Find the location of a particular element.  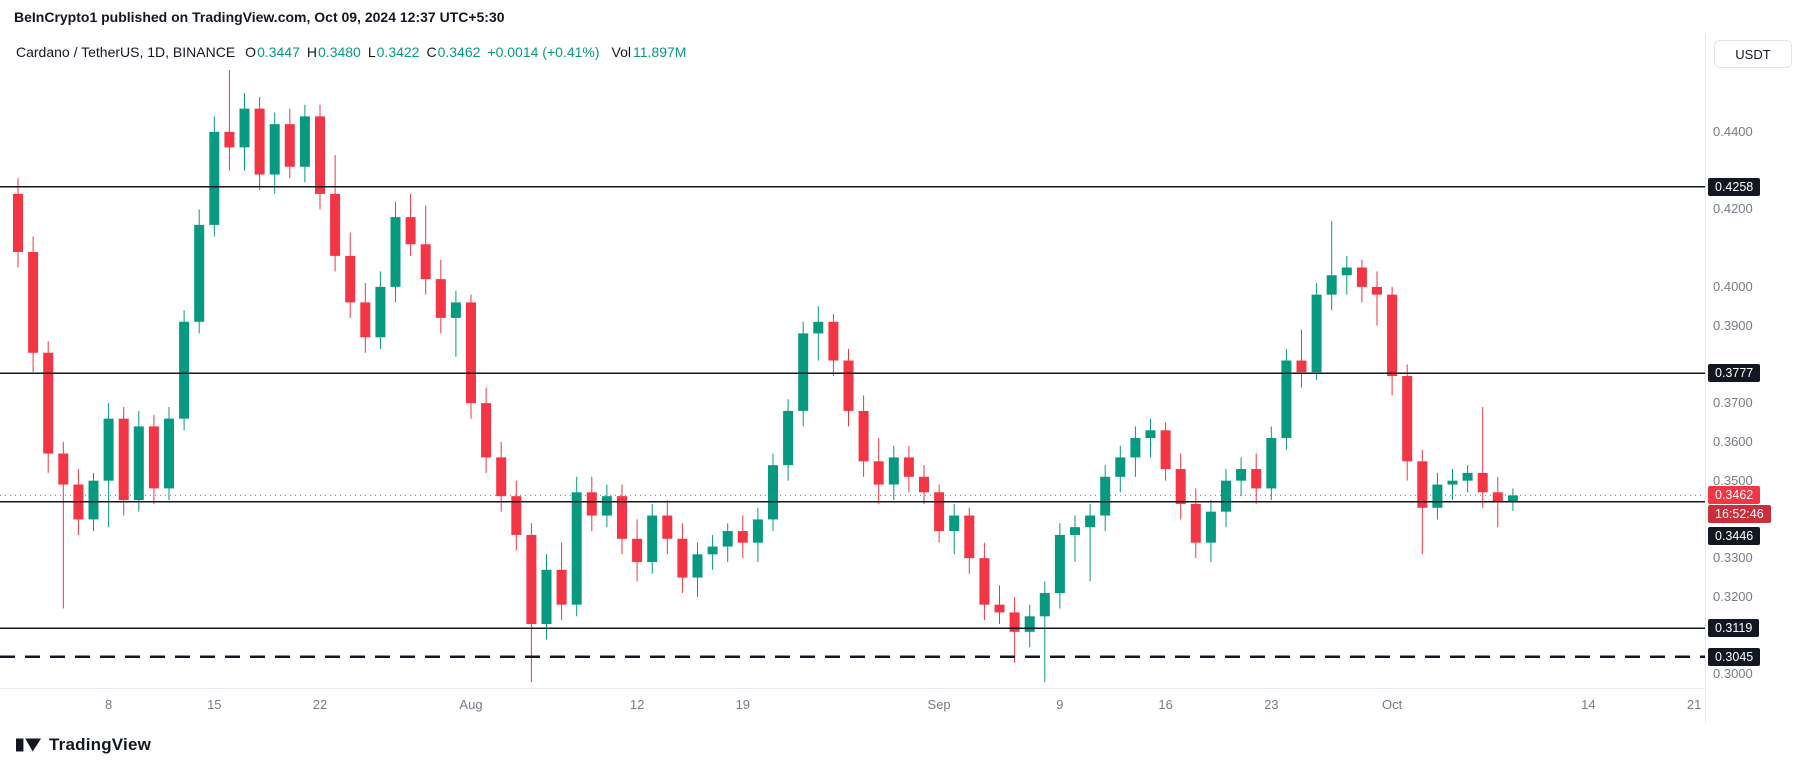

ohlc-values: O0.3447 H0.3480 L0.3422 C0.3462 is located at coordinates (362, 52).